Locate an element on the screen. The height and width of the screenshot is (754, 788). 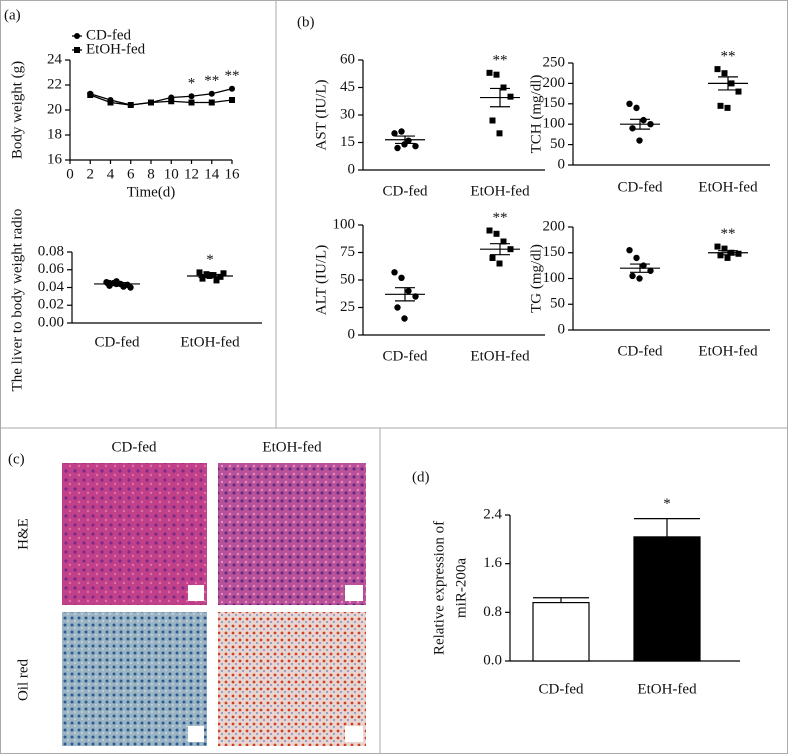
y-tick-label: 24 is located at coordinates (55, 59).